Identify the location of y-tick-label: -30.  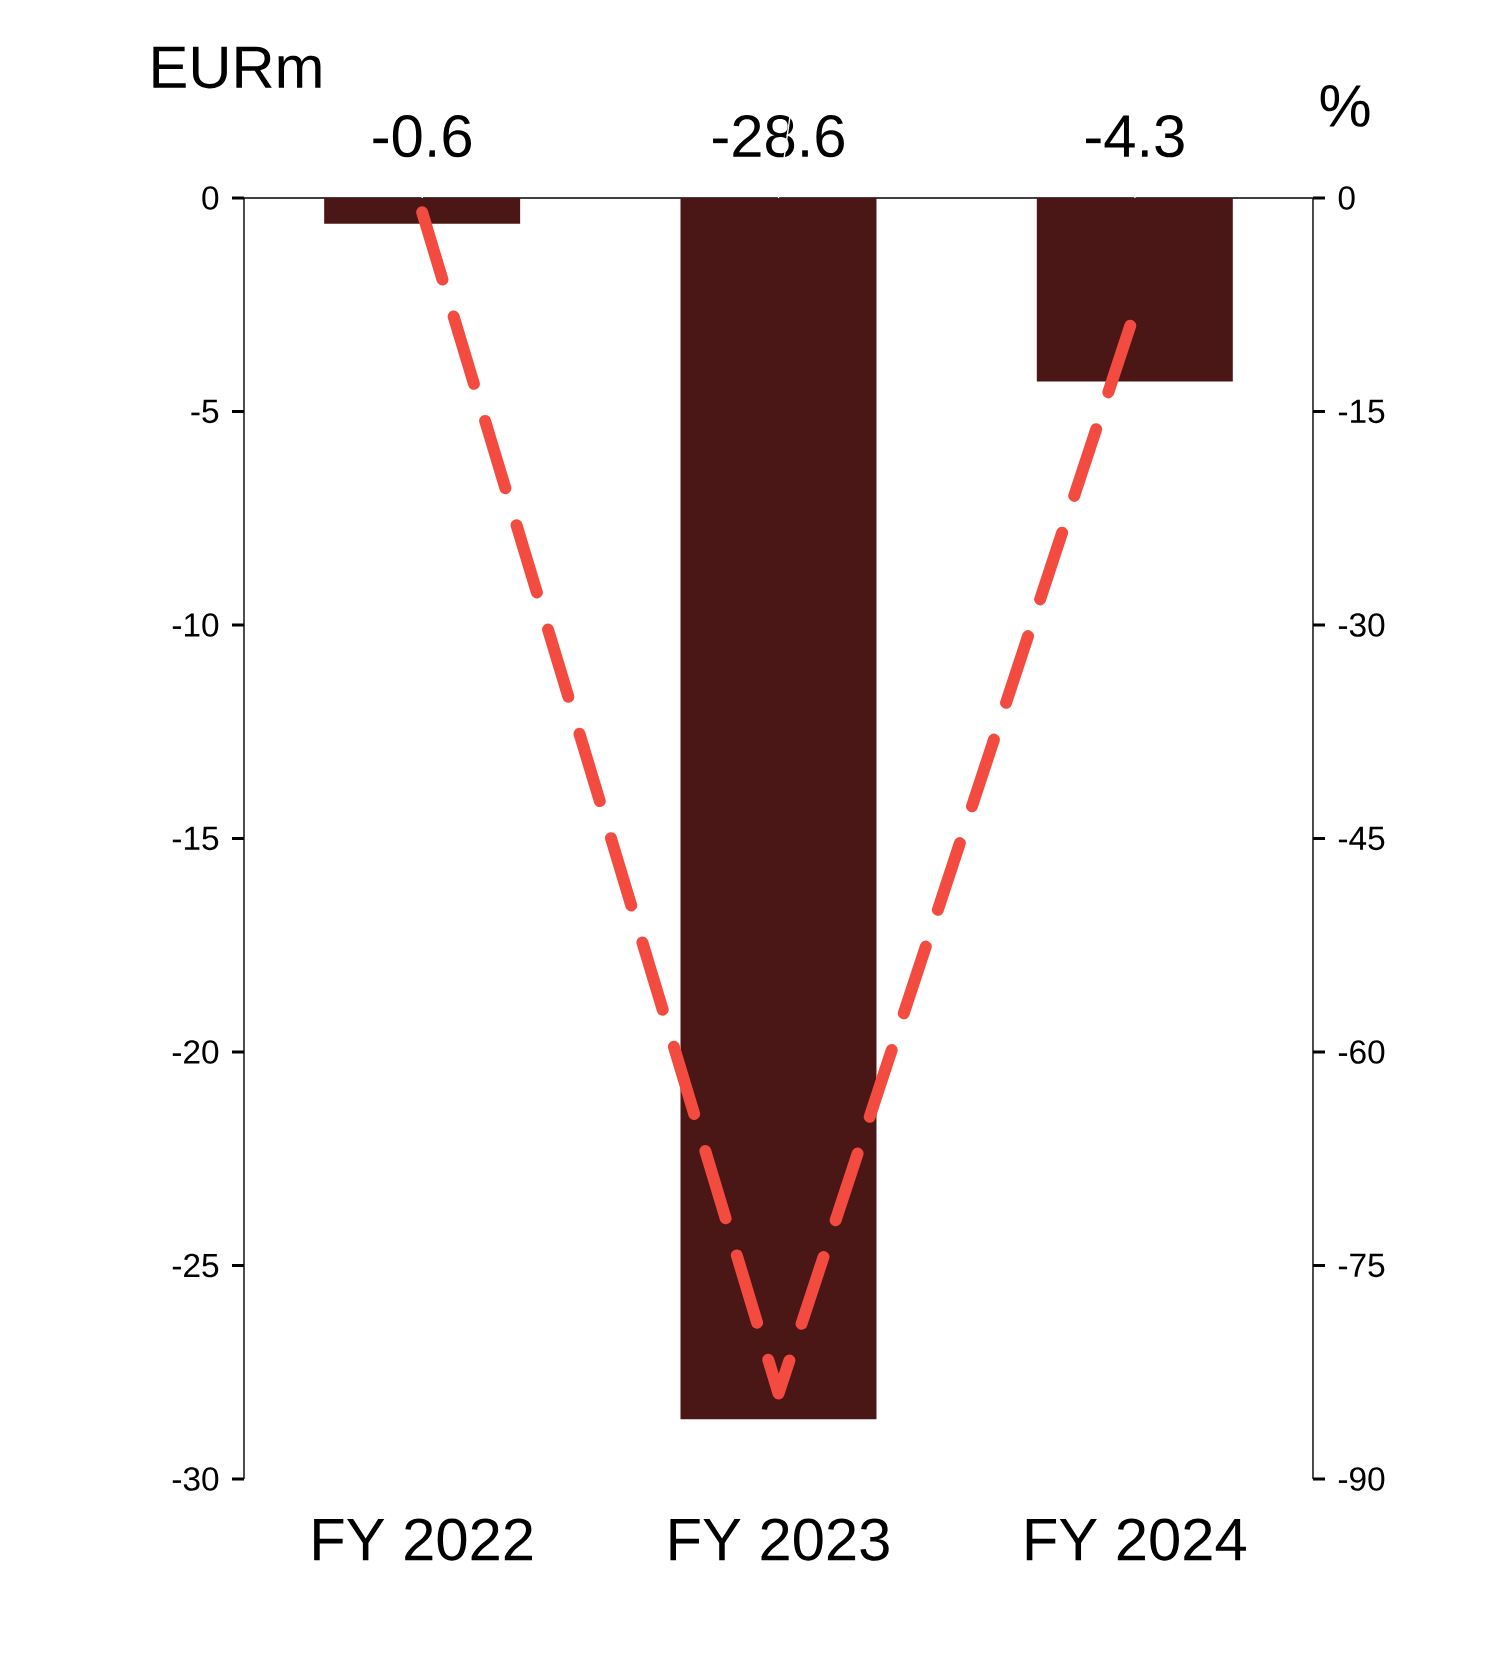
(195, 1479).